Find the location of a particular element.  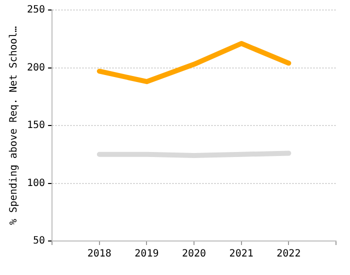

x-tick-label: 2018 is located at coordinates (99, 254).